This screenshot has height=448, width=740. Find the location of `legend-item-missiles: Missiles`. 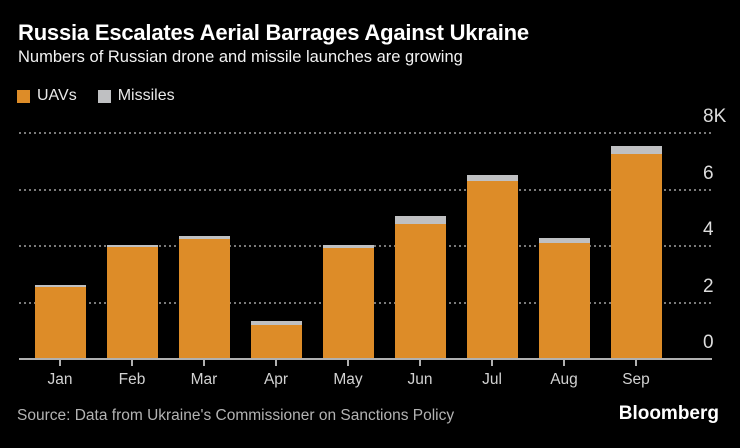

legend-item-missiles: Missiles is located at coordinates (136, 96).